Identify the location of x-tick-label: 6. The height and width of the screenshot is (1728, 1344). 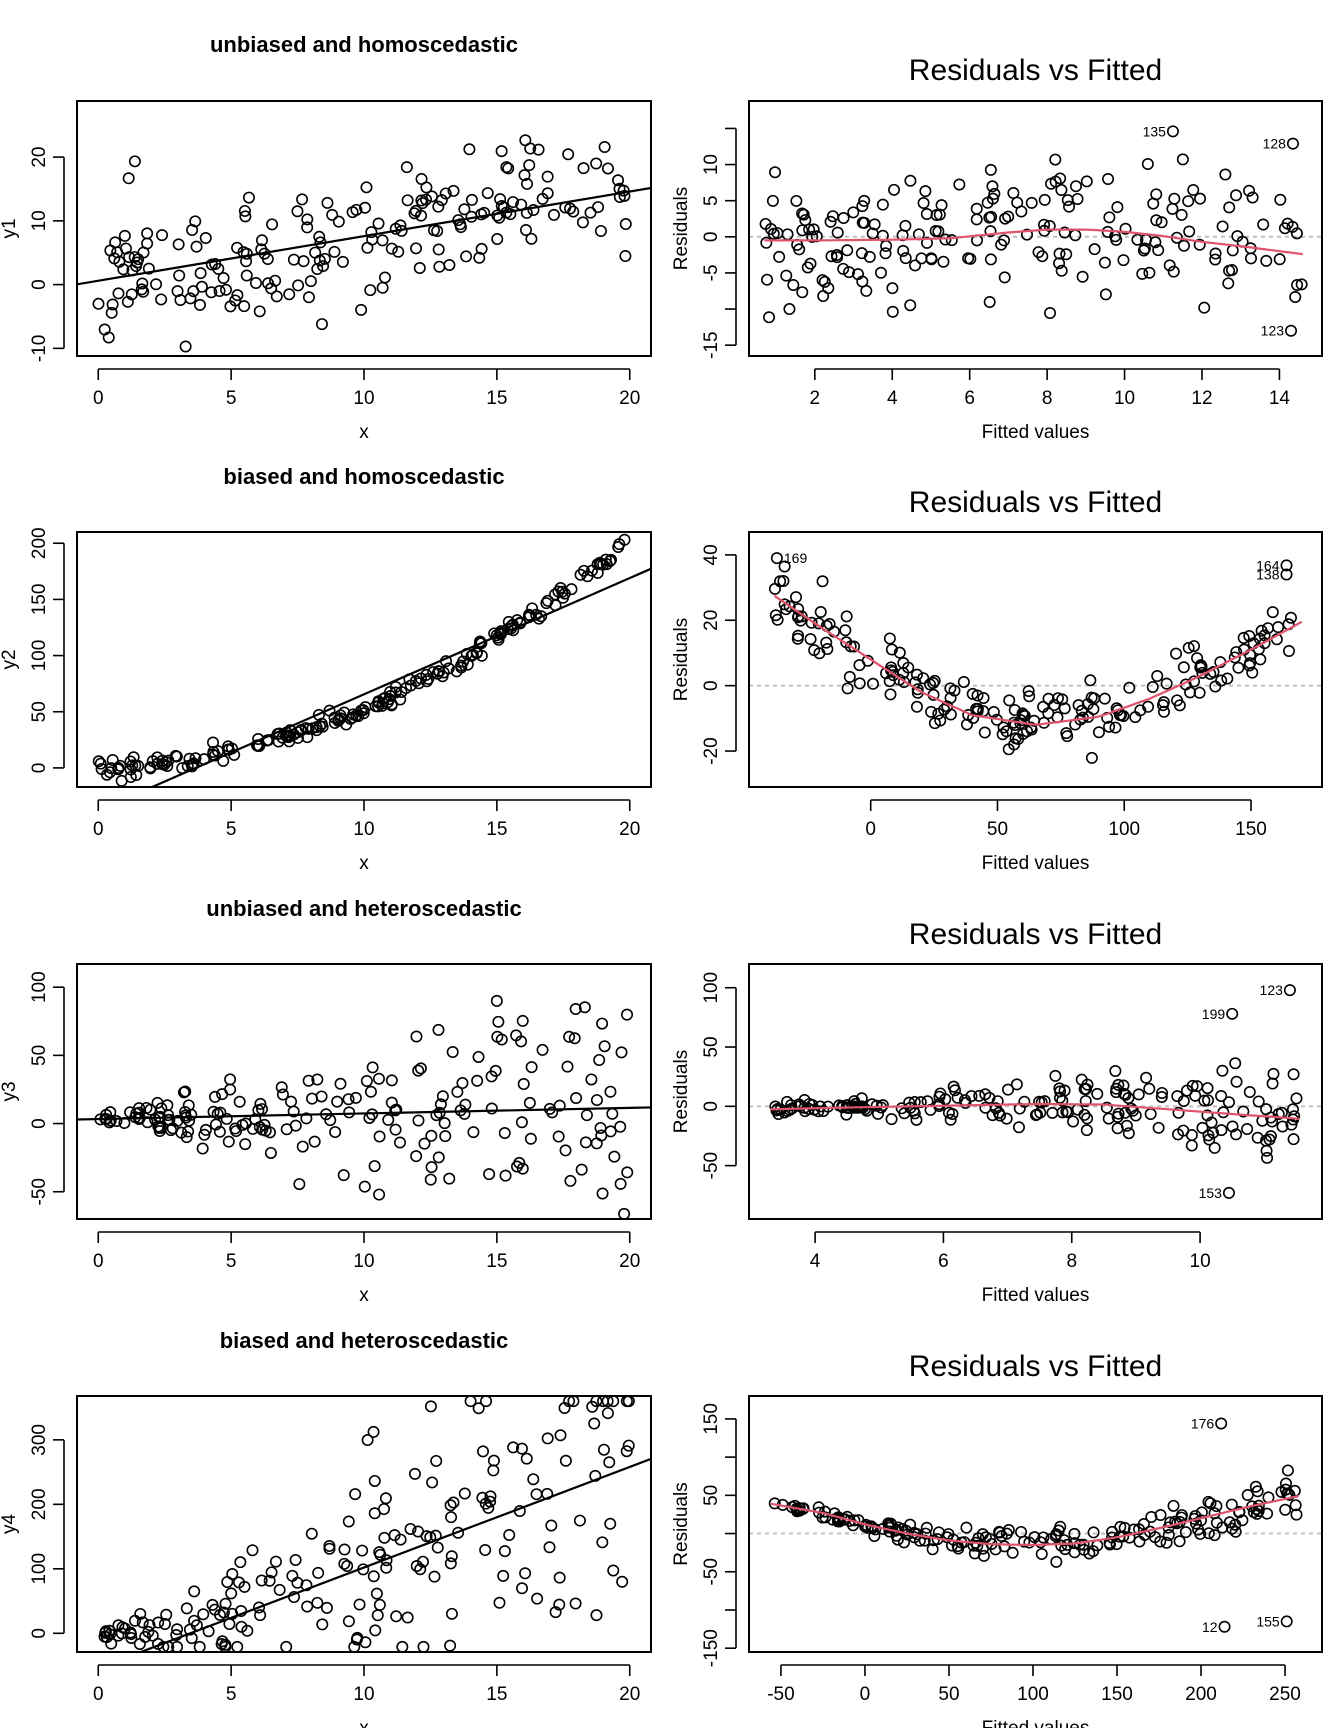
(969, 398).